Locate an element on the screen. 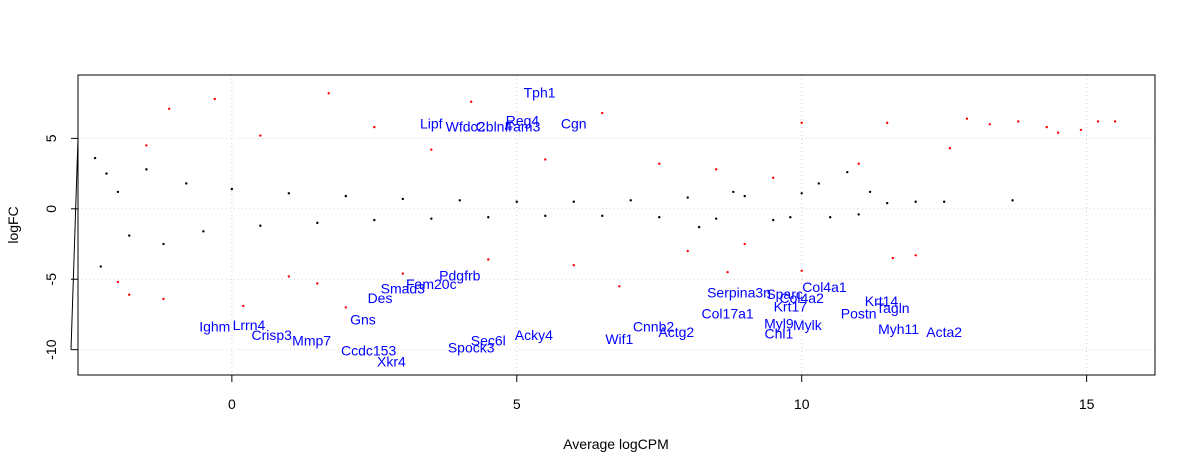 The width and height of the screenshot is (1195, 474). gene-label: Acky4 is located at coordinates (534, 335).